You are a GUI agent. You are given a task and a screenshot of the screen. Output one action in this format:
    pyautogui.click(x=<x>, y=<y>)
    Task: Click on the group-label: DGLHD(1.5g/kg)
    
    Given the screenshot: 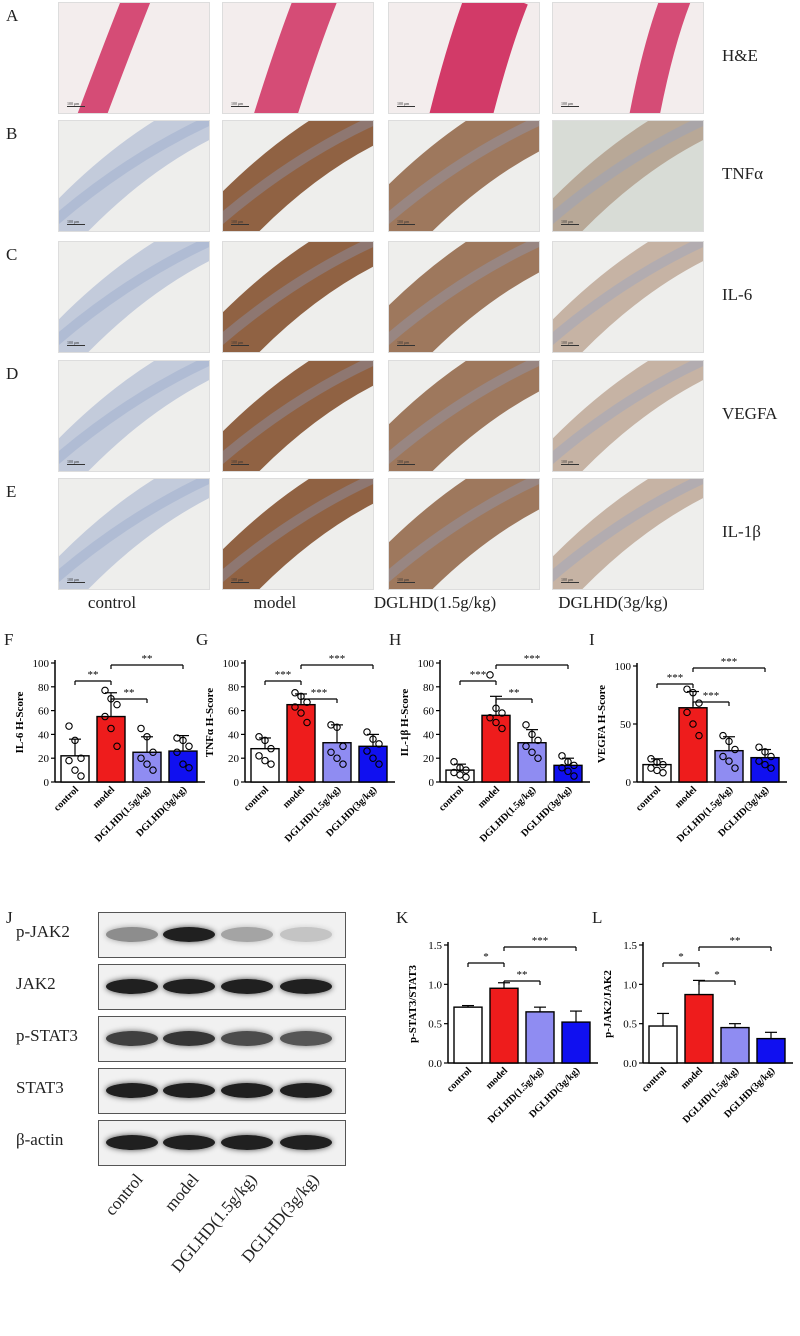 What is the action you would take?
    pyautogui.click(x=435, y=602)
    